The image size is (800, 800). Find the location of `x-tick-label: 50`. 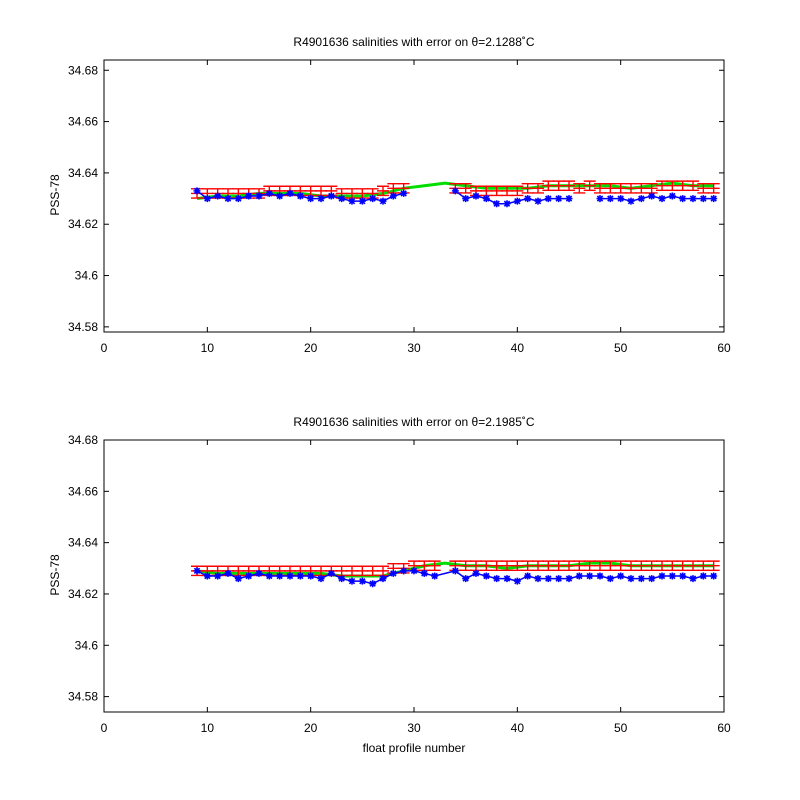

x-tick-label: 50 is located at coordinates (621, 348).